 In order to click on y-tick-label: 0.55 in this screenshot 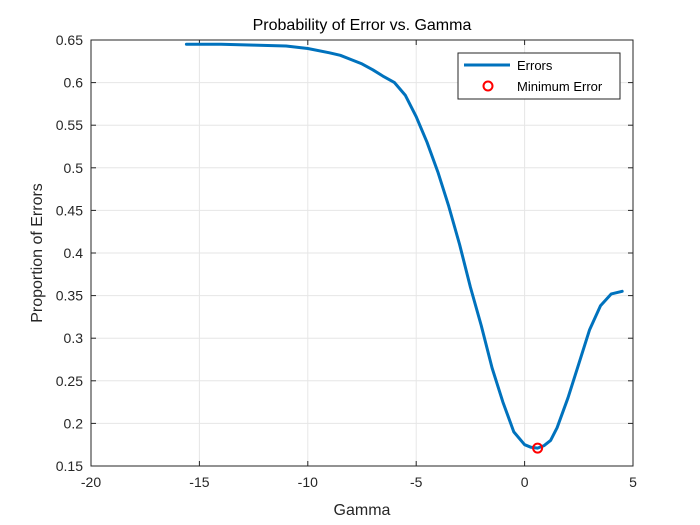, I will do `click(69, 125)`.